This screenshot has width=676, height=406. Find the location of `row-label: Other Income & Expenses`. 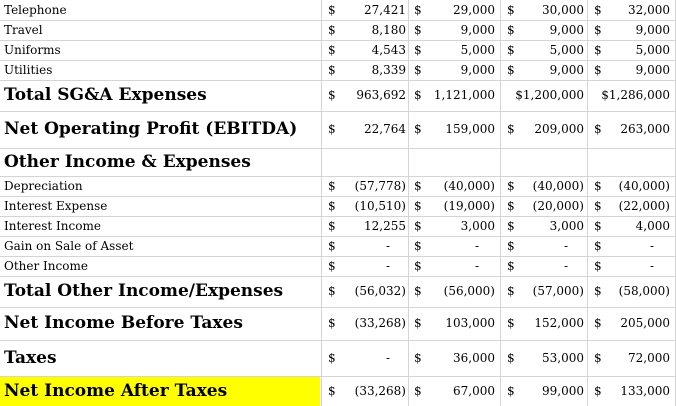

row-label: Other Income & Expenses is located at coordinates (127, 162).